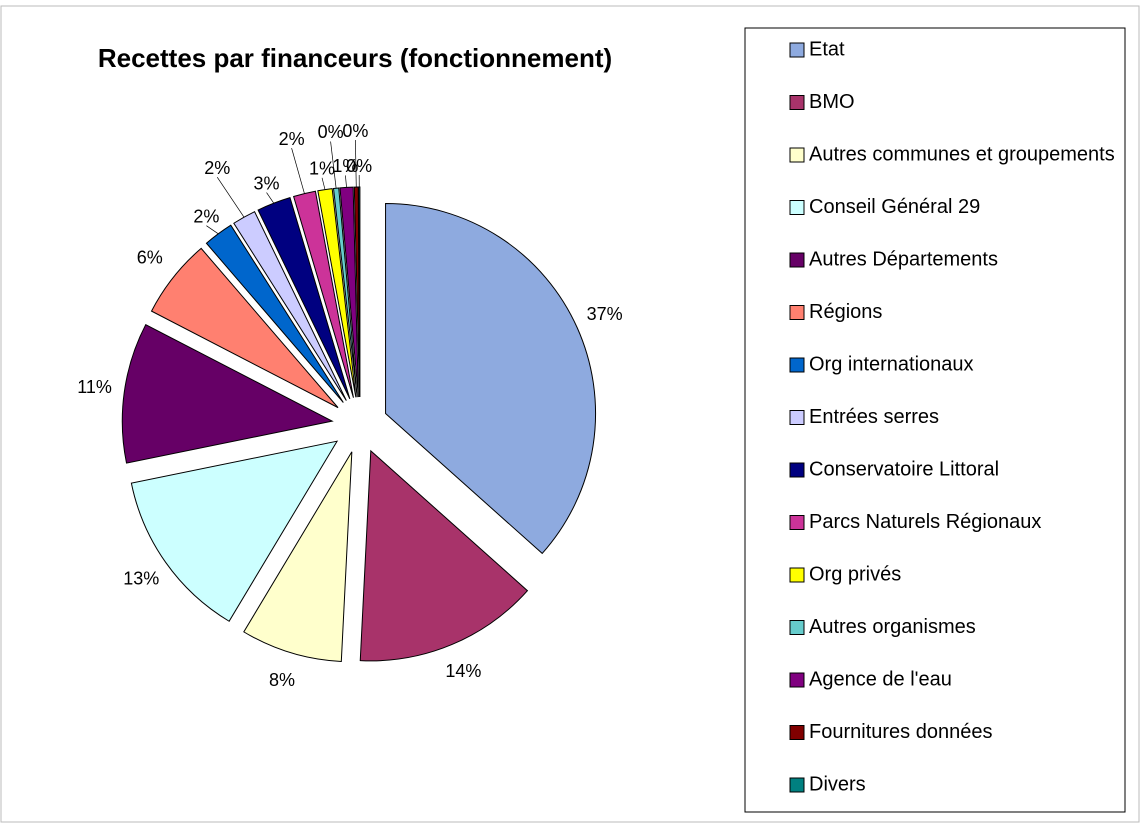 This screenshot has height=825, width=1141. Describe the element at coordinates (837, 784) in the screenshot. I see `legend-label: Divers` at that location.